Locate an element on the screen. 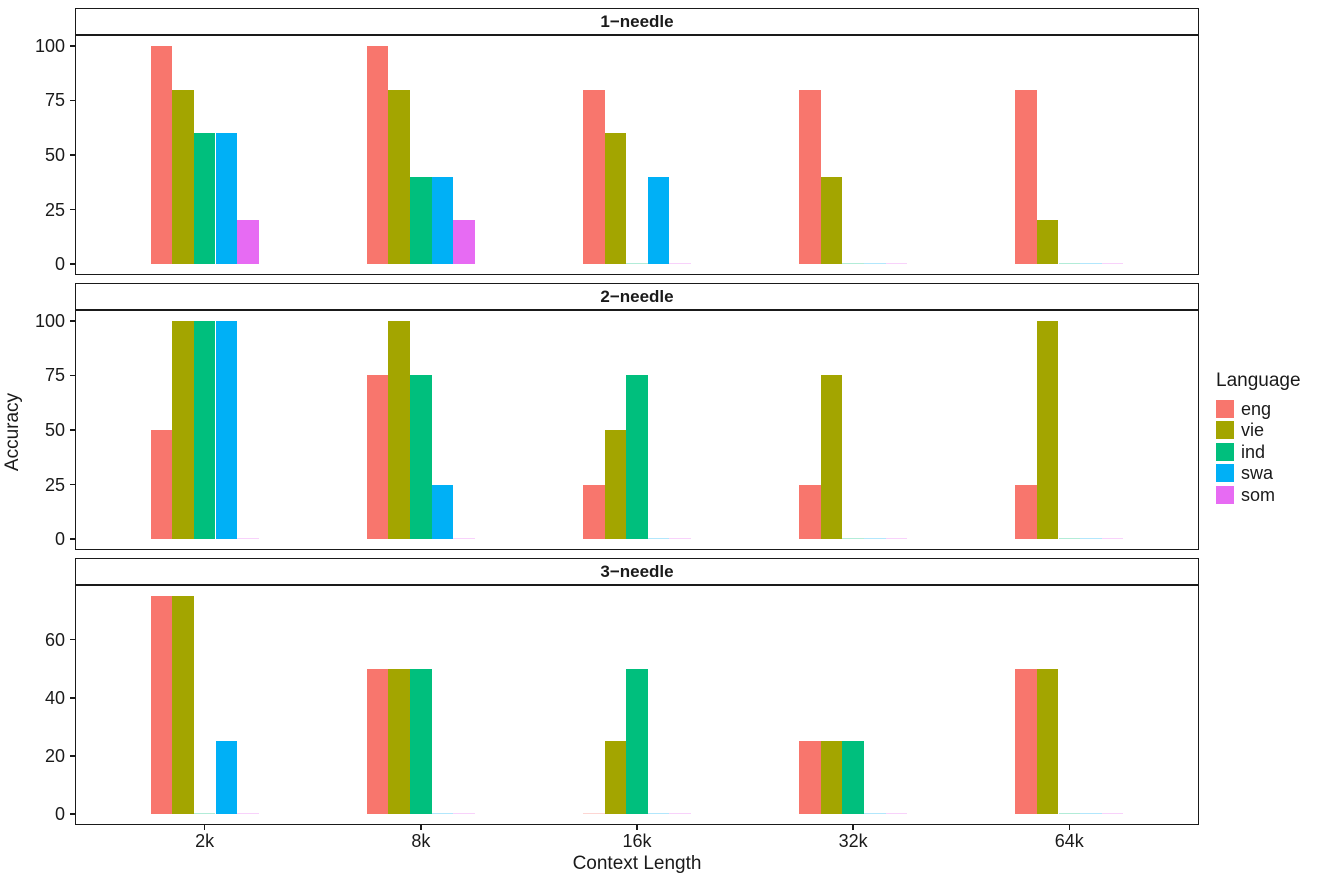 This screenshot has width=1329, height=886. legend-item-label: ind is located at coordinates (1253, 451).